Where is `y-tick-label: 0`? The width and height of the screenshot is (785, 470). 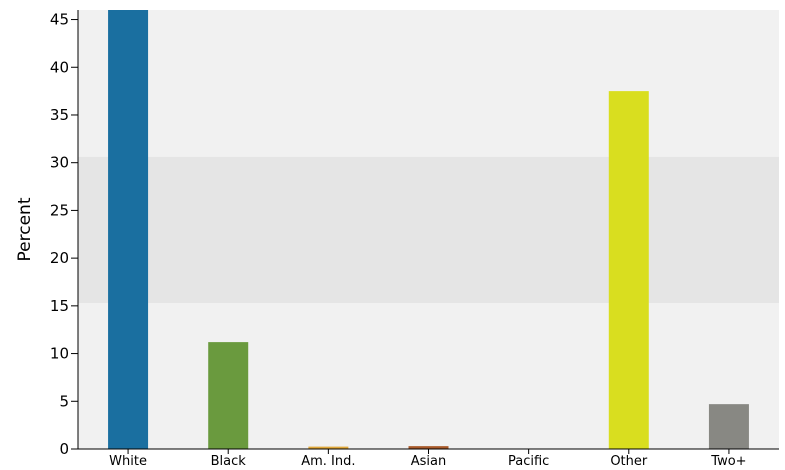 y-tick-label: 0 is located at coordinates (64, 449).